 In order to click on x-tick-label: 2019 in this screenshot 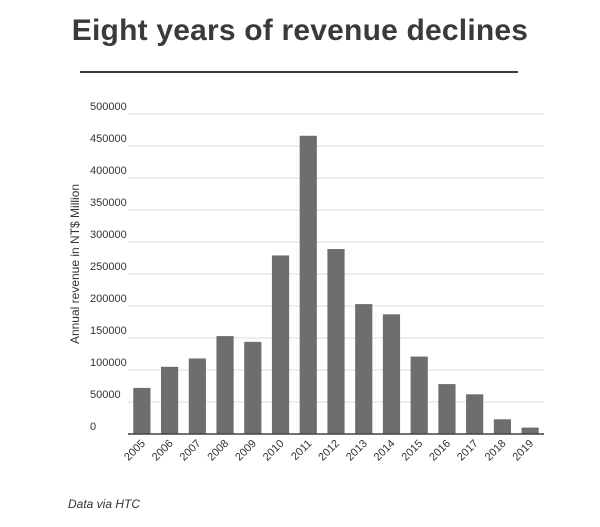, I will do `click(523, 451)`.